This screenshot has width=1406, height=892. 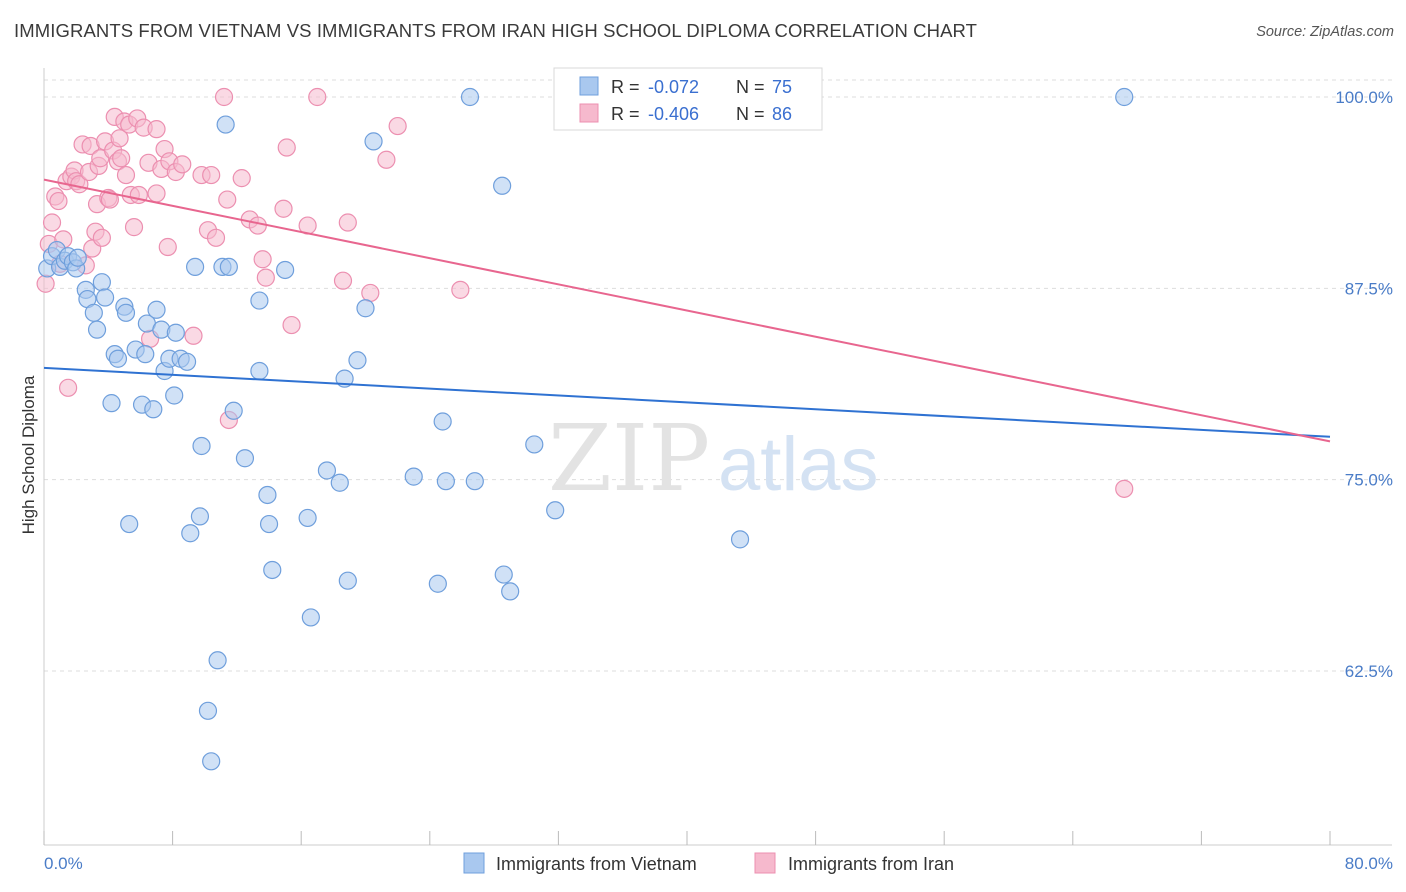 What do you see at coordinates (687, 402) in the screenshot?
I see `vietnam-trend-line` at bounding box center [687, 402].